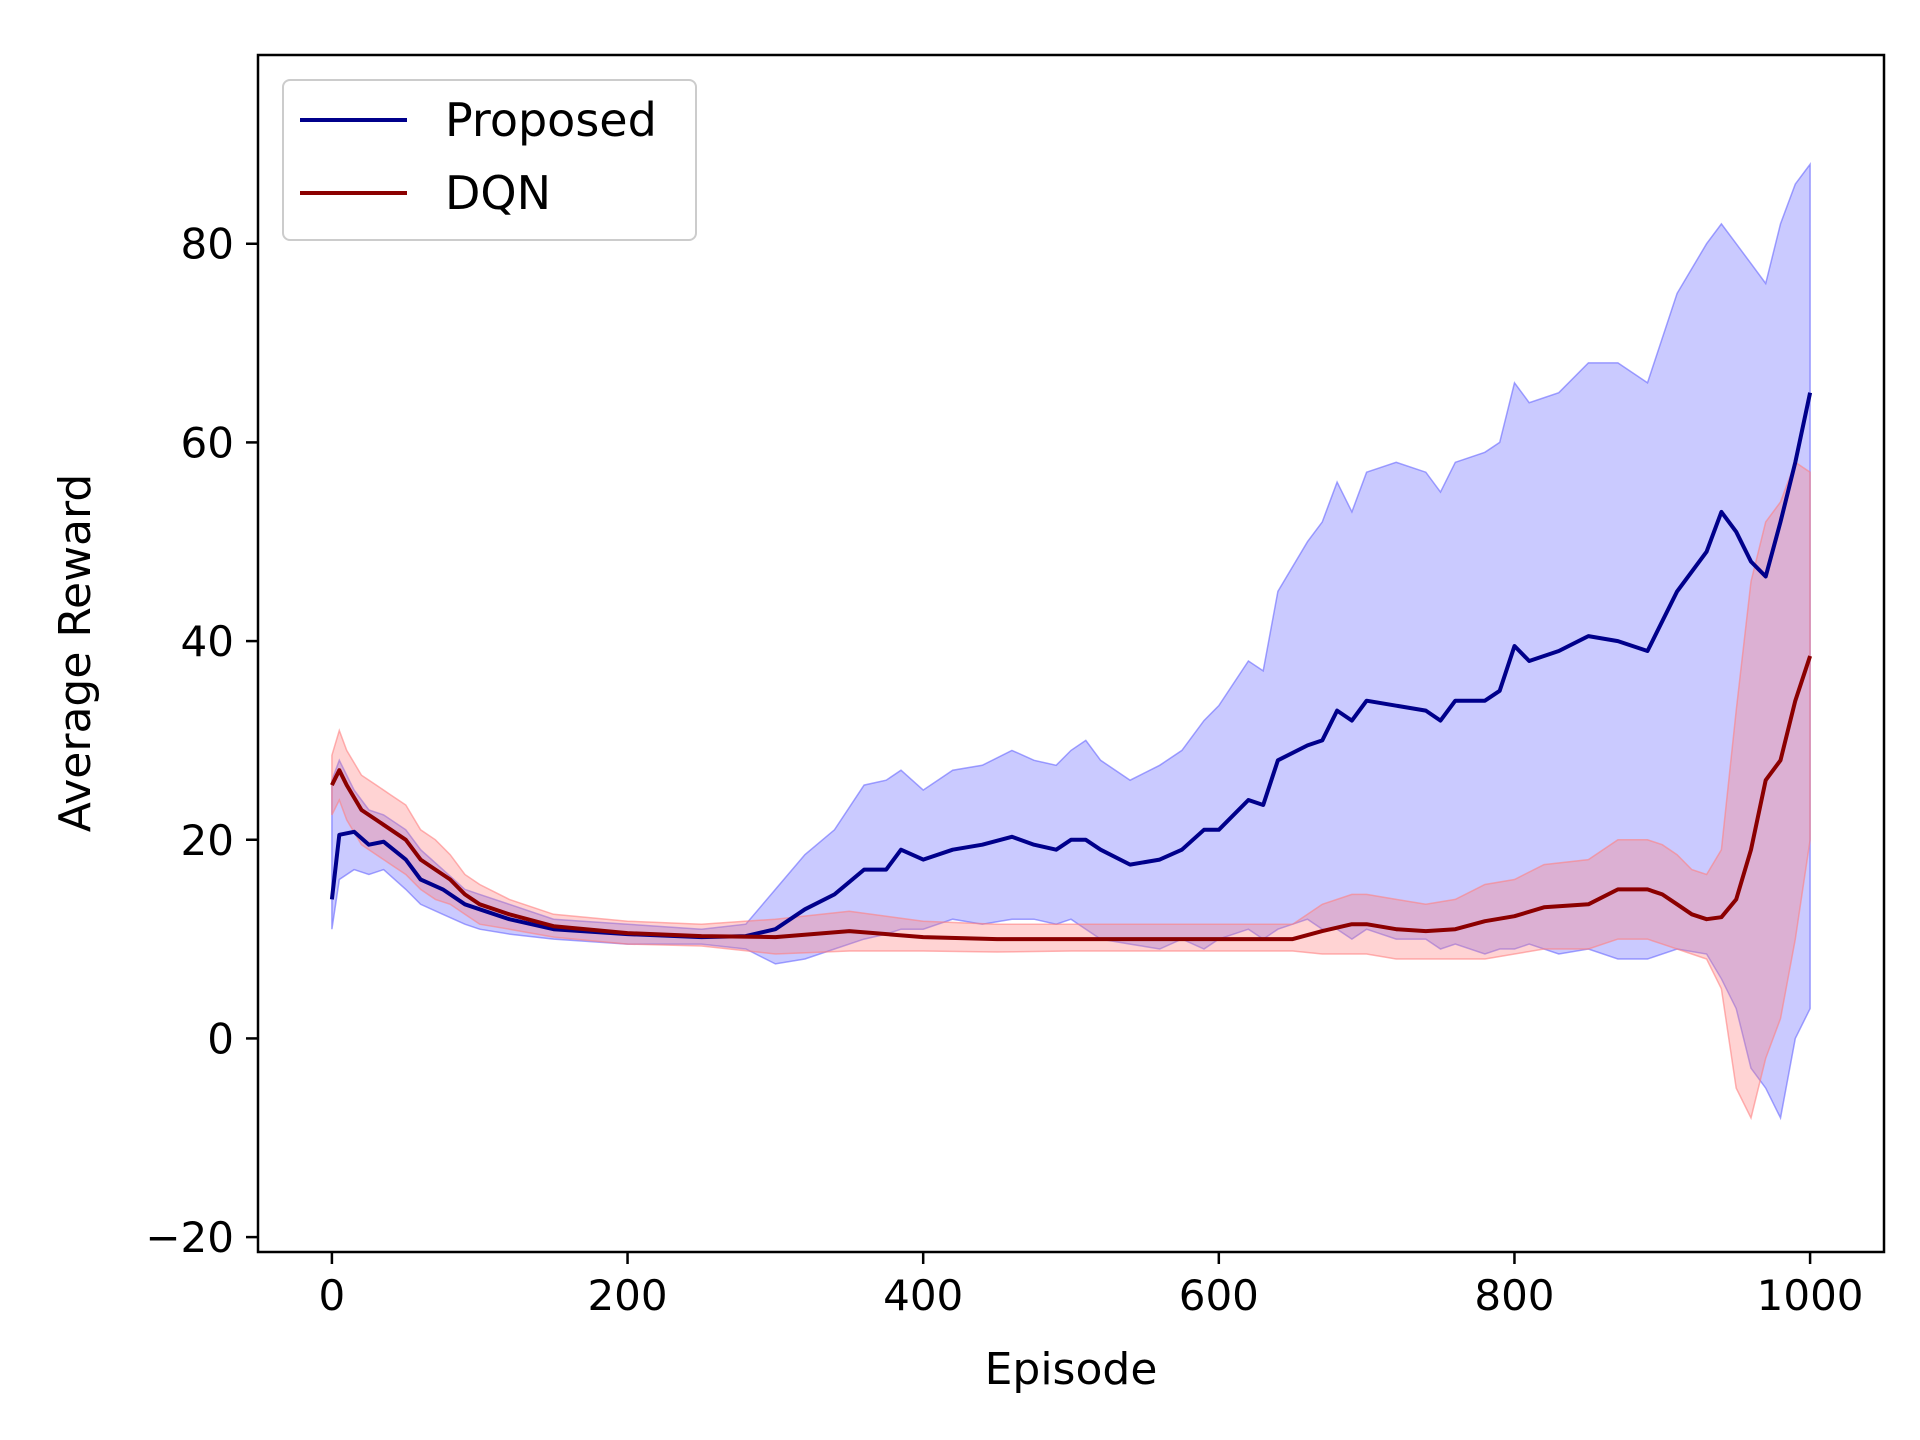 This screenshot has width=1920, height=1440. What do you see at coordinates (207, 840) in the screenshot?
I see `y-tick-label: 20` at bounding box center [207, 840].